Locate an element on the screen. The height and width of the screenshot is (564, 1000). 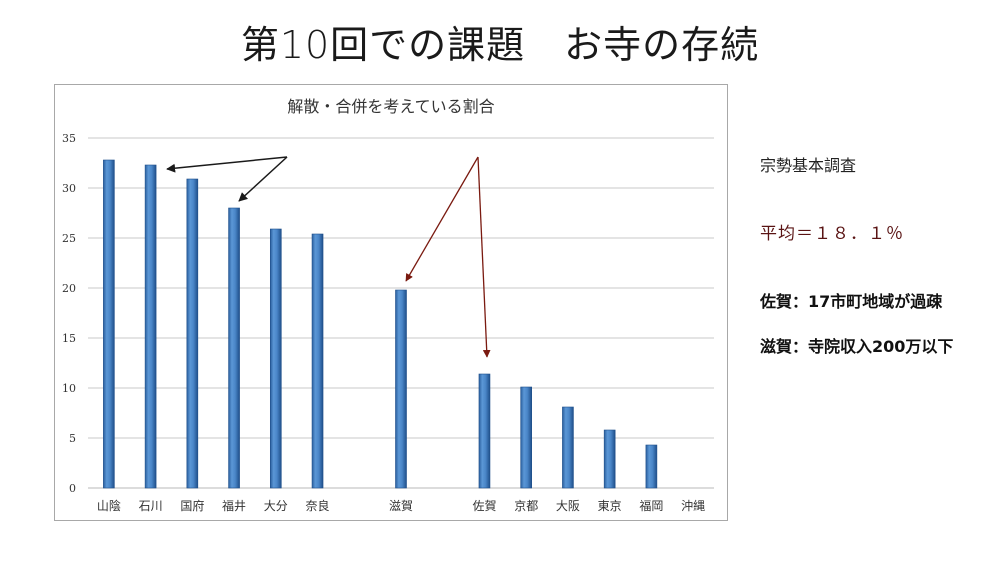
average-note: 平均＝１８．１％ is located at coordinates (832, 234).